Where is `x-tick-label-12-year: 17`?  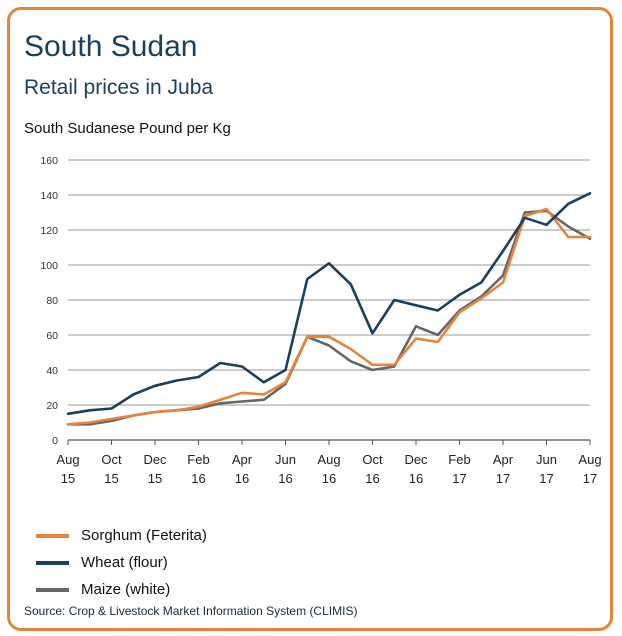
x-tick-label-12-year: 17 is located at coordinates (590, 478).